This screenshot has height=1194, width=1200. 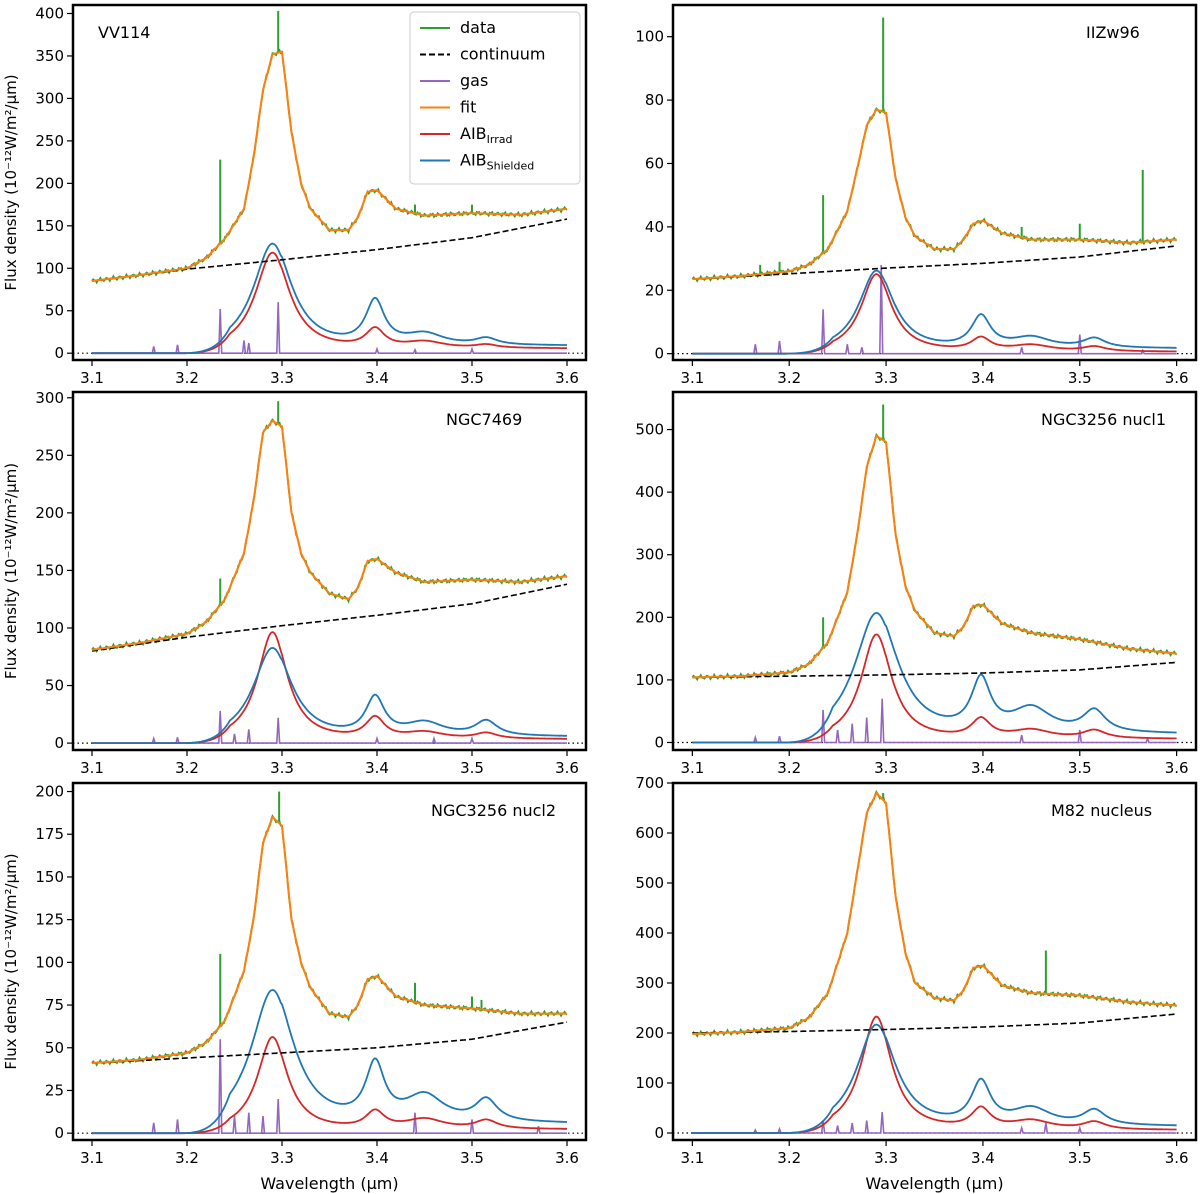 I want to click on panel-title: M82 nucleus, so click(x=1101, y=810).